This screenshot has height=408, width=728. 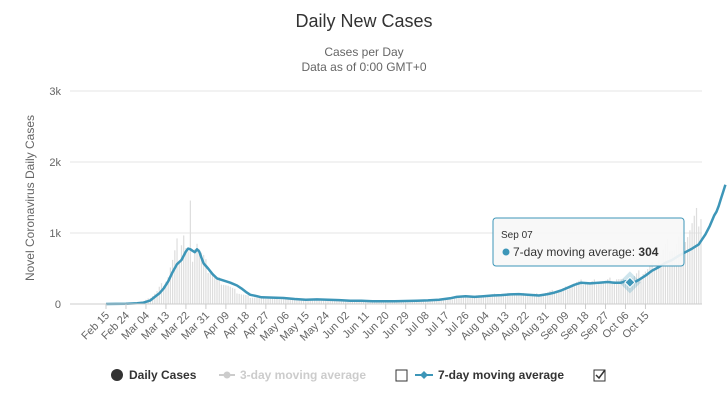 I want to click on legend-marker-icon, so click(x=227, y=375).